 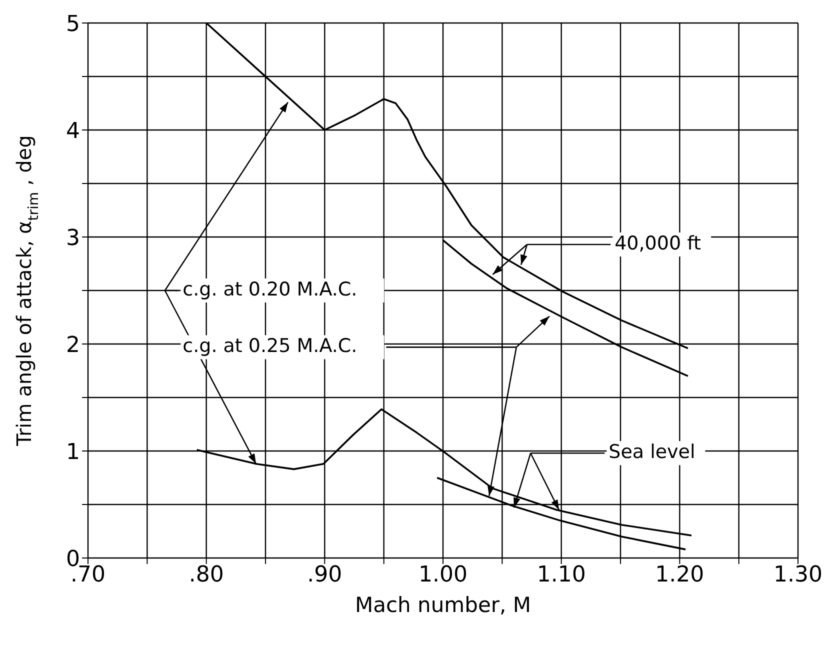 What do you see at coordinates (679, 575) in the screenshot?
I see `x-tick-label: 1.20` at bounding box center [679, 575].